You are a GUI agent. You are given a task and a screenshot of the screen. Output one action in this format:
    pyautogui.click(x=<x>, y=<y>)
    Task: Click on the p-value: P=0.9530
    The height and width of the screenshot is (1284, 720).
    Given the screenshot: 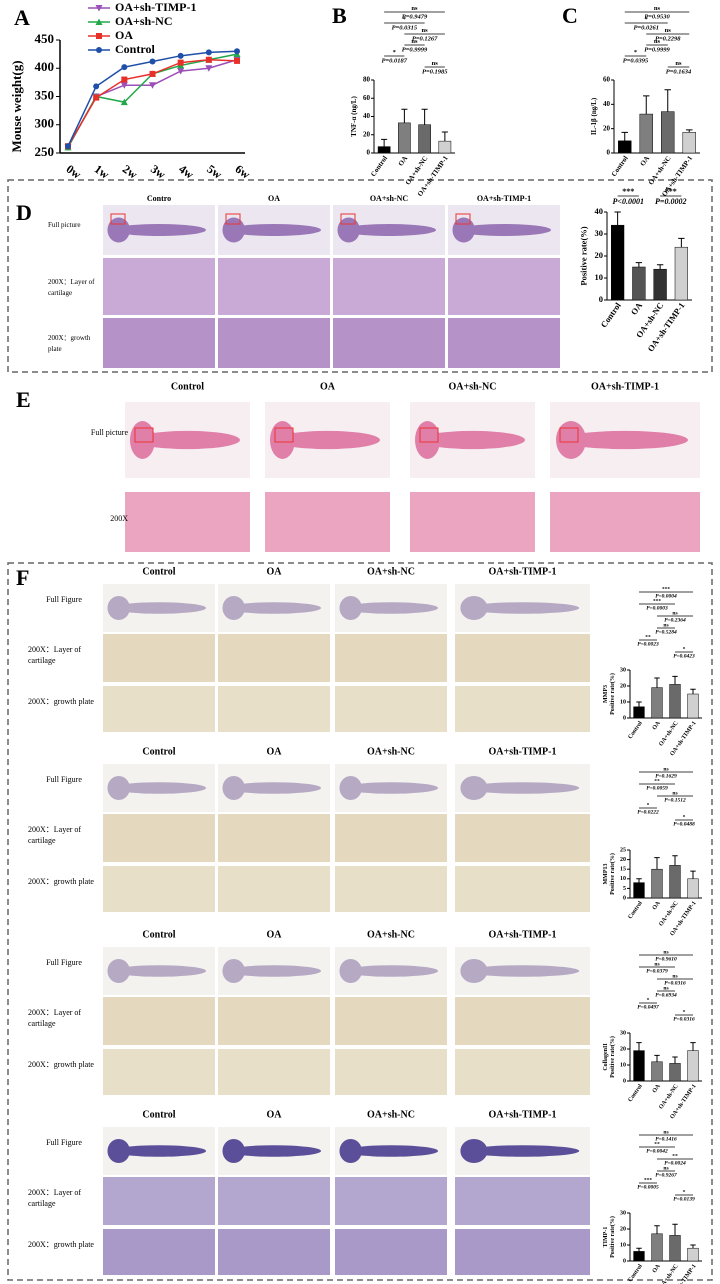 What is the action you would take?
    pyautogui.click(x=657, y=16)
    